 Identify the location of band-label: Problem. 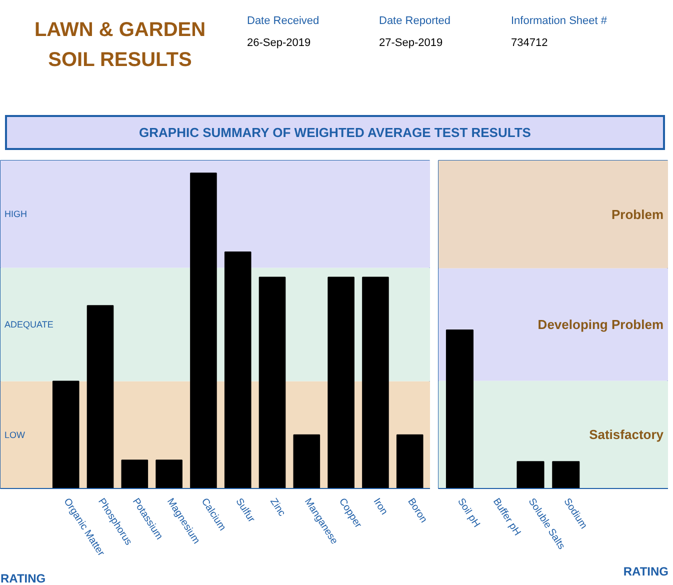
(637, 214).